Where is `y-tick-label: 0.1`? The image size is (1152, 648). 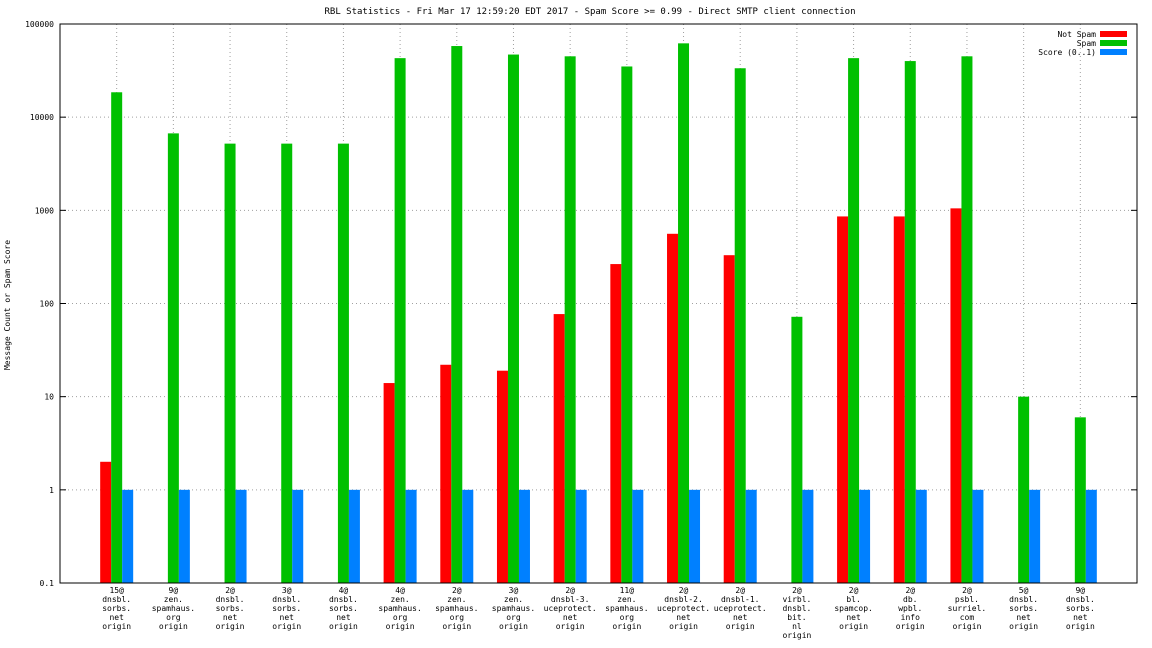
y-tick-label: 0.1 is located at coordinates (47, 583).